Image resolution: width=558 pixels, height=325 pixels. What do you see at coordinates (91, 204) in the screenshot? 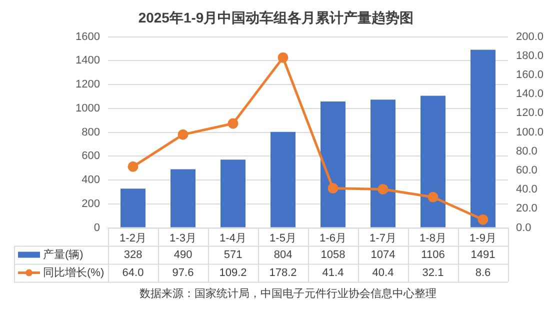
I see `y-tick-label: 200` at bounding box center [91, 204].